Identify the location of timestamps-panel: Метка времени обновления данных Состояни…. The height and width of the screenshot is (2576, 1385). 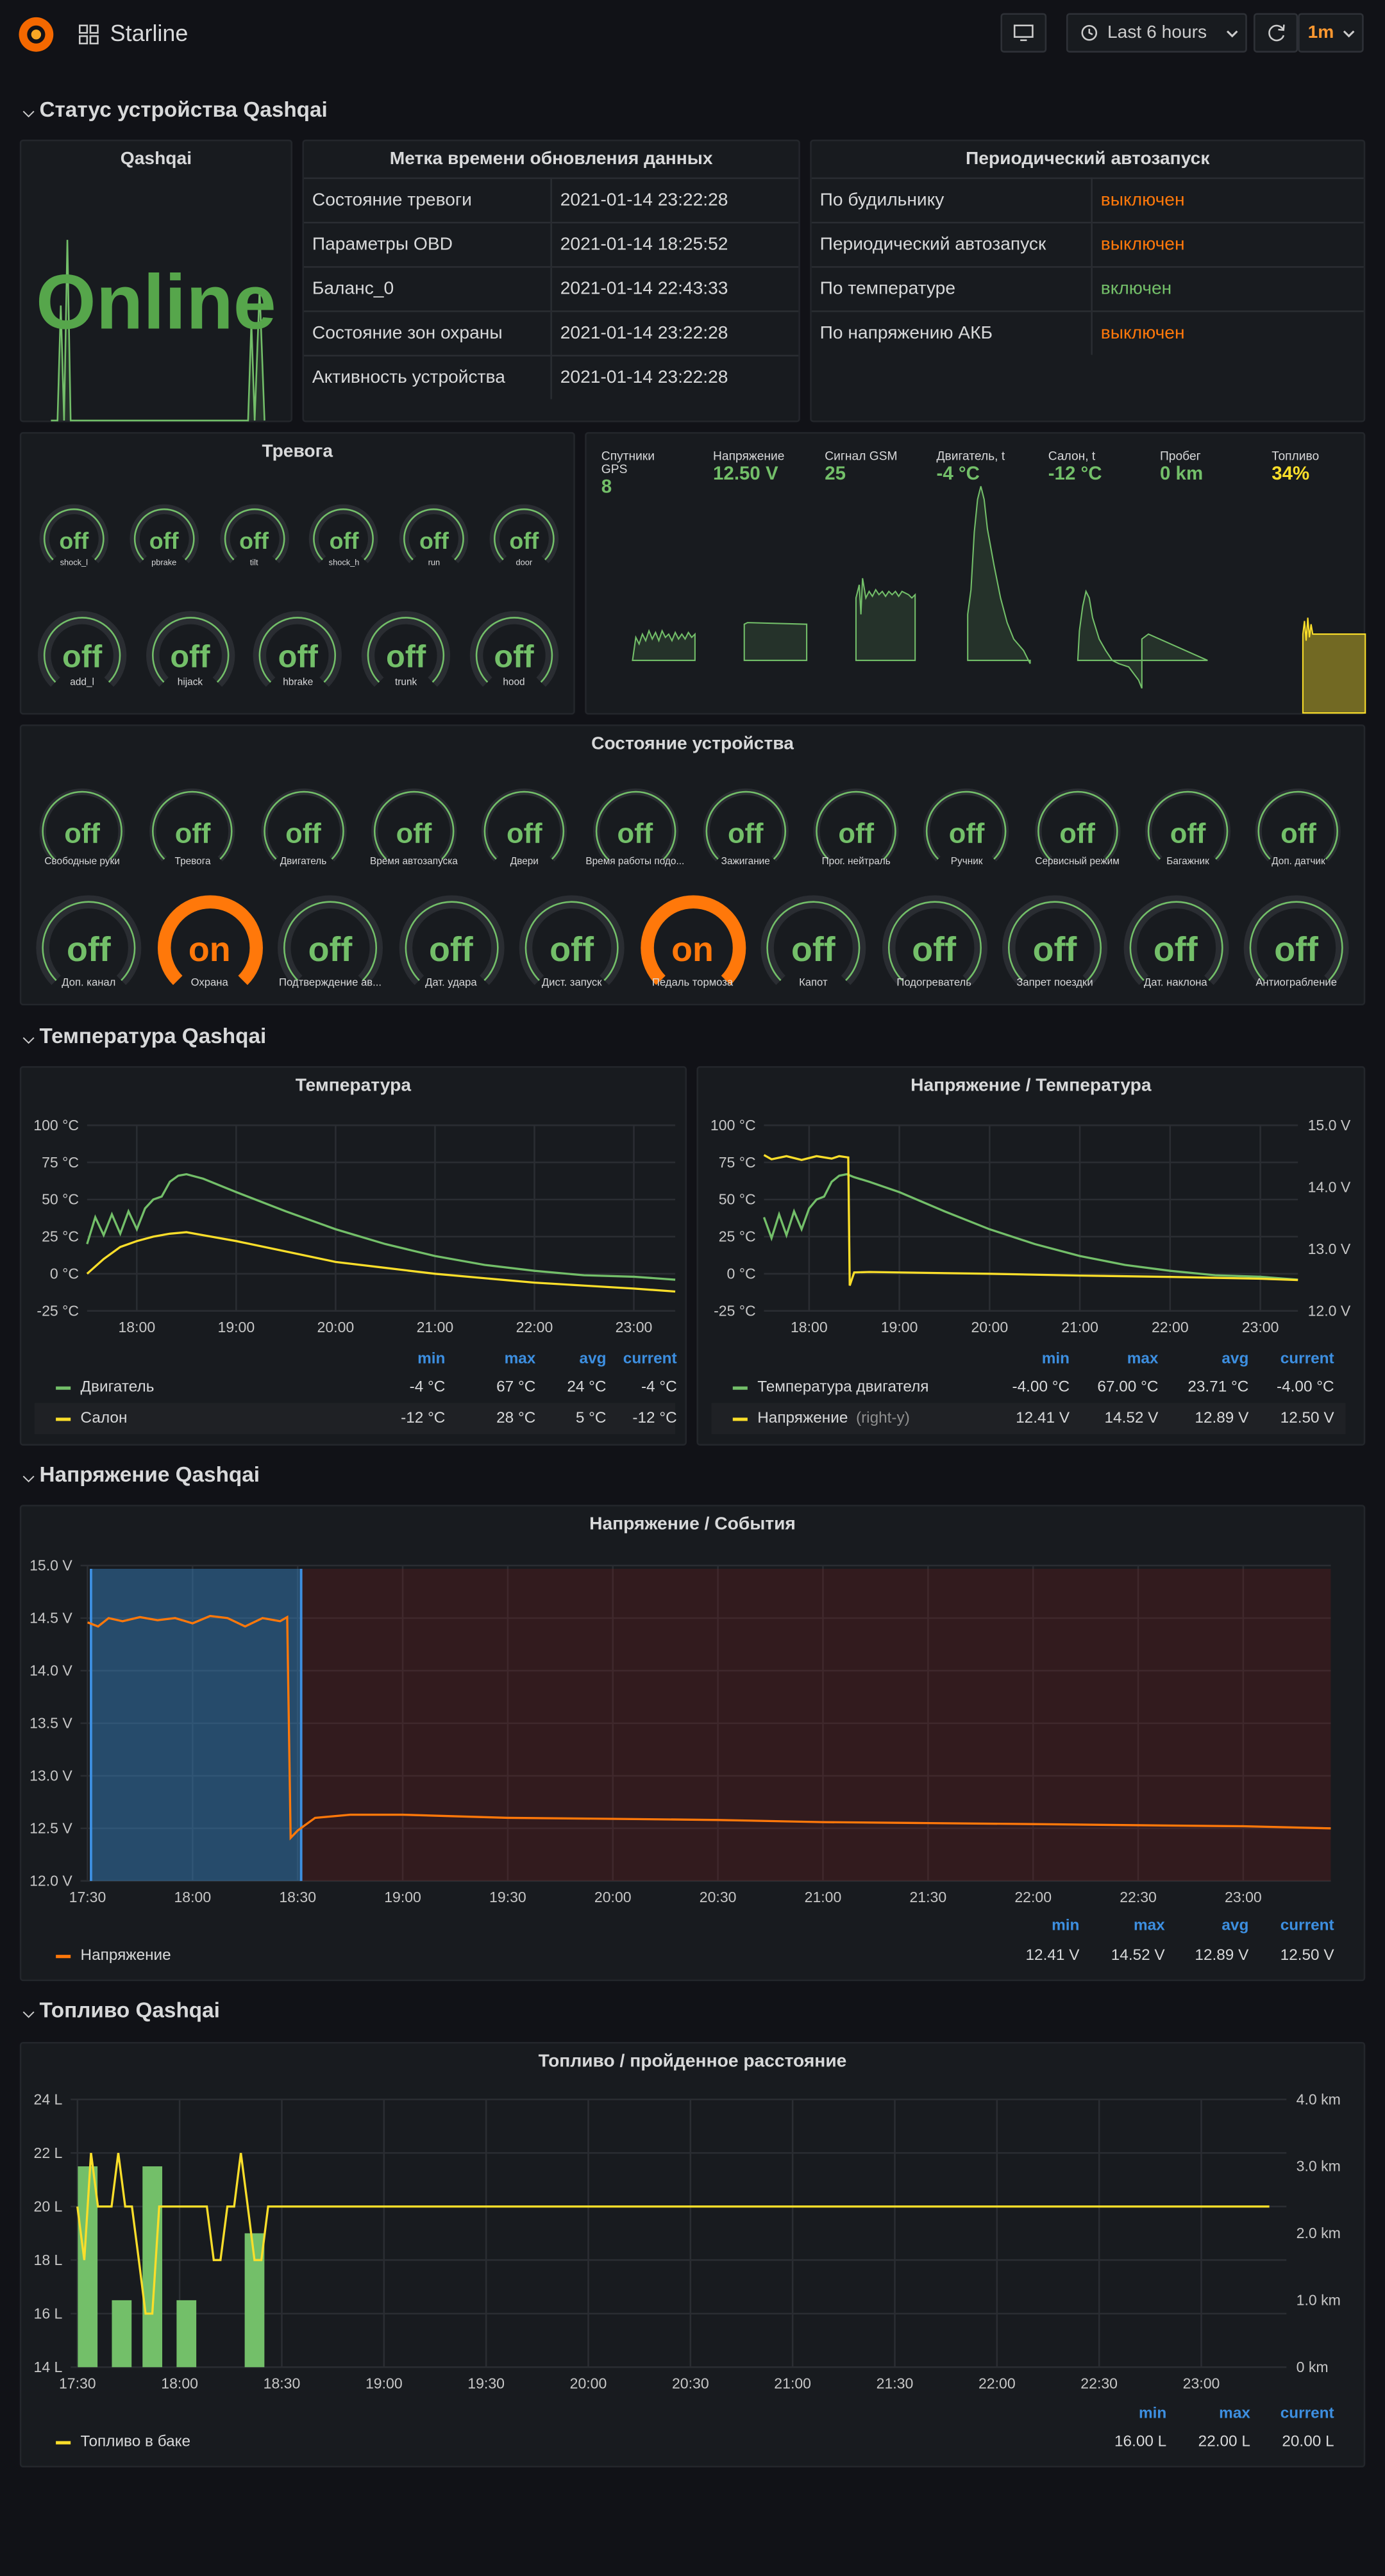
(551, 280).